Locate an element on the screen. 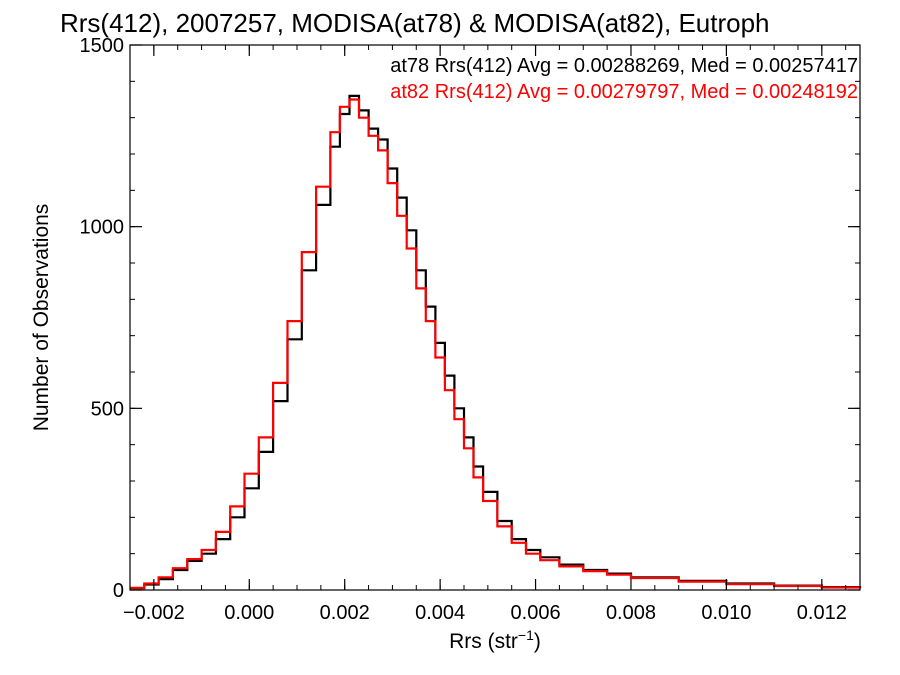 This screenshot has width=900, height=675. x-tick-label: 0.004 is located at coordinates (440, 613).